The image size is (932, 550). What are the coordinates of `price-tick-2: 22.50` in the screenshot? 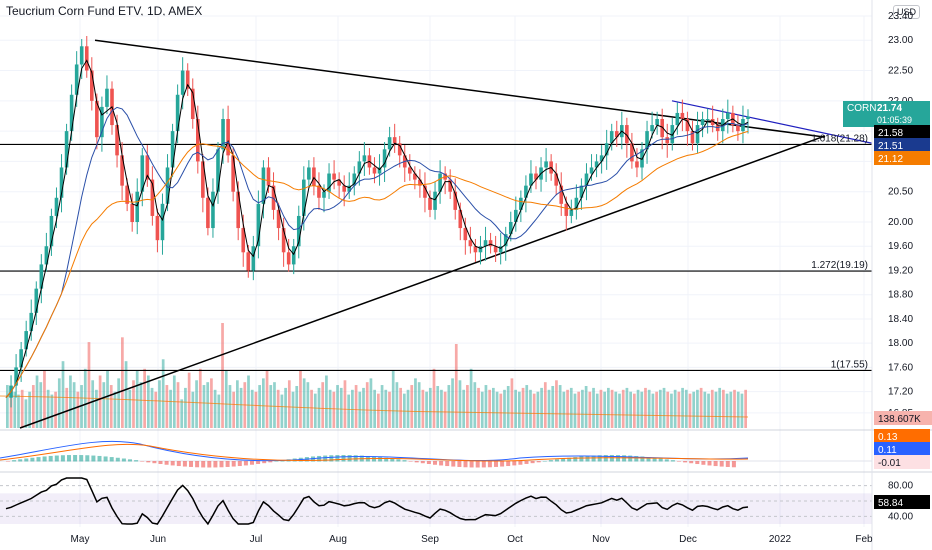 It's located at (900, 71).